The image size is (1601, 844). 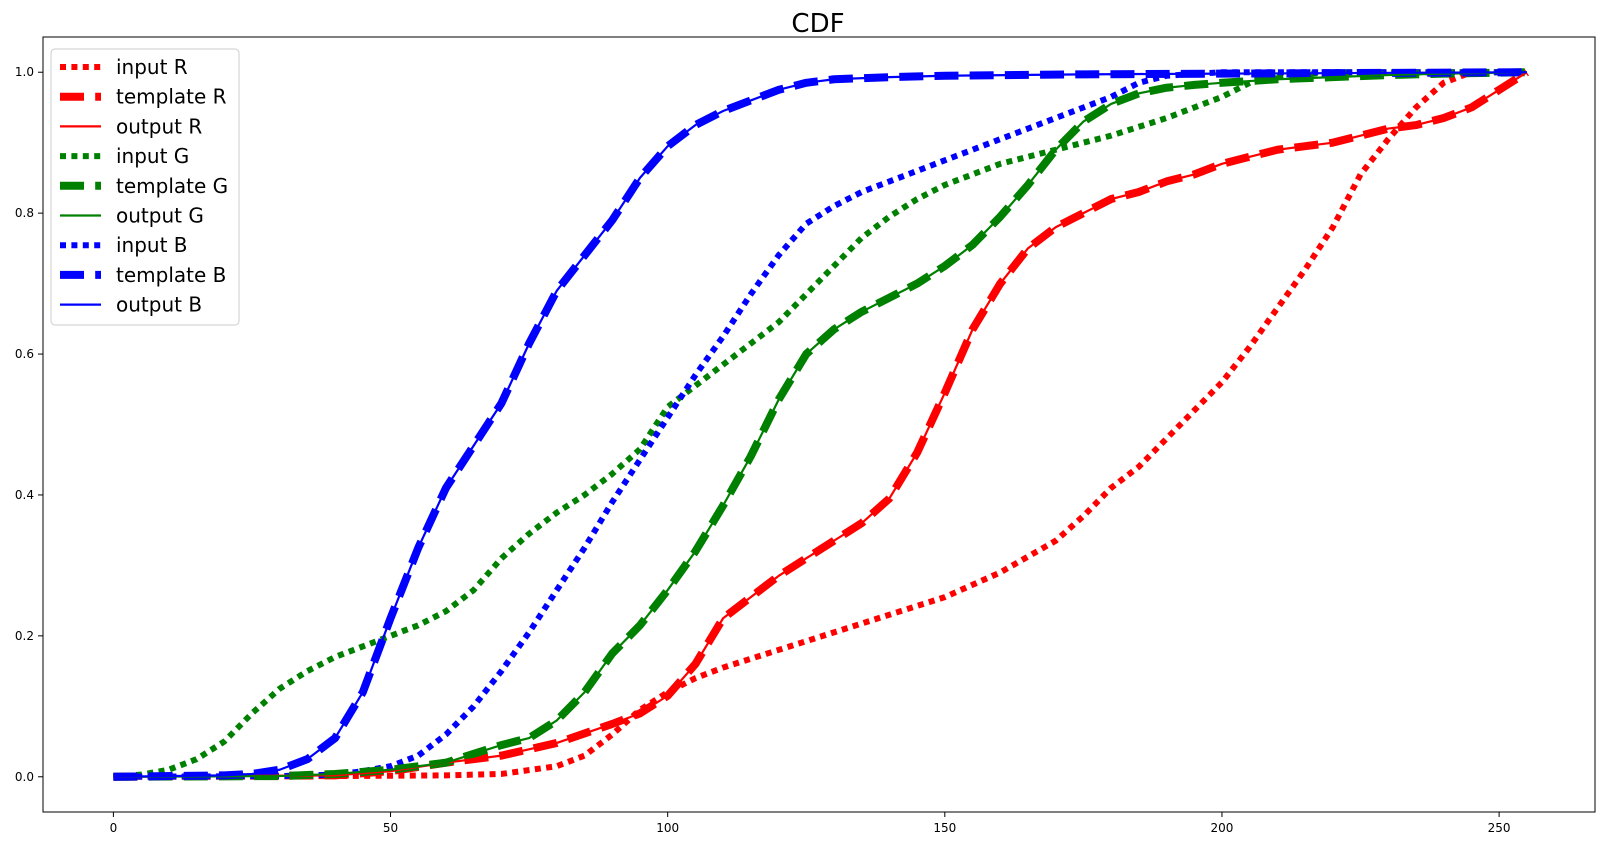 What do you see at coordinates (667, 828) in the screenshot?
I see `x-tick-label: 100` at bounding box center [667, 828].